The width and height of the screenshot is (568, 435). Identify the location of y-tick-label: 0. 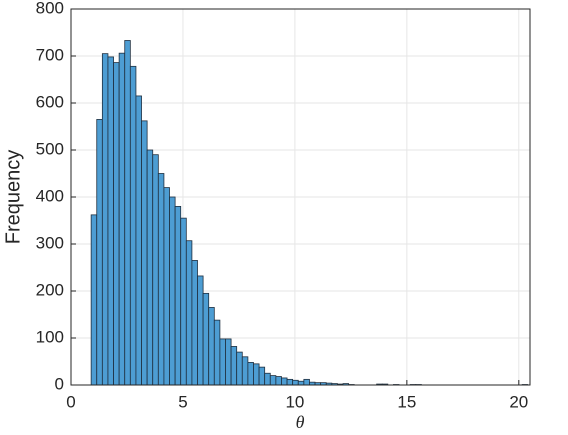
(59, 383).